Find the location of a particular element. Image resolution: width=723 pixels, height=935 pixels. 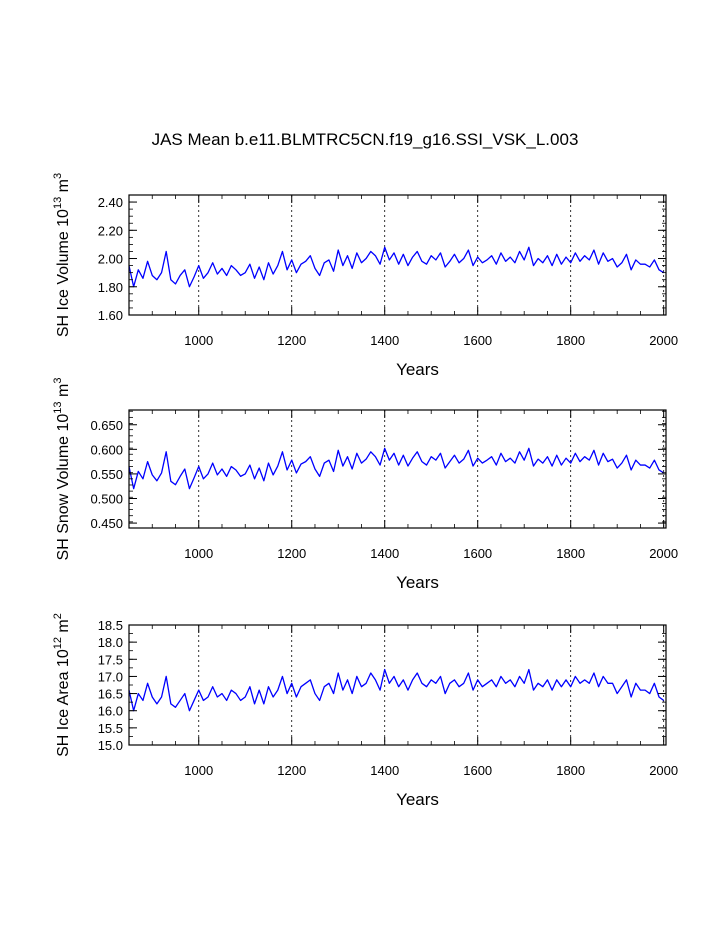

y-tick-label: 16.5 is located at coordinates (110, 694).